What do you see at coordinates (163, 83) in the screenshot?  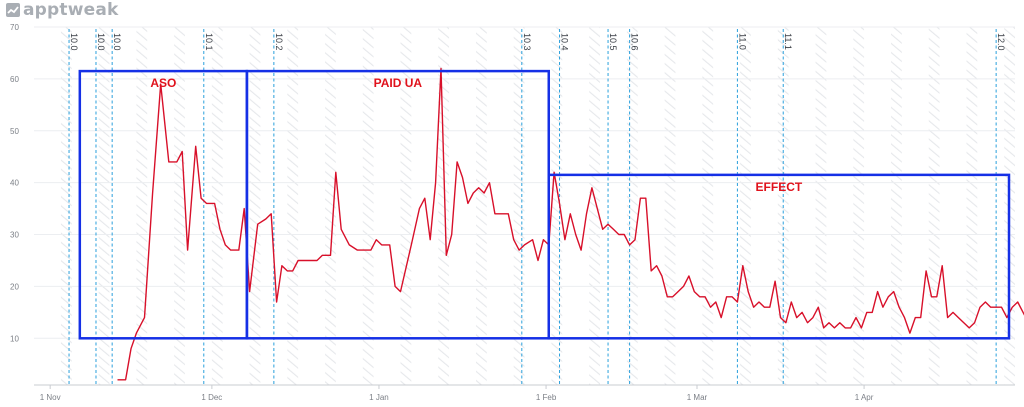 I see `annotation-label: ASO` at bounding box center [163, 83].